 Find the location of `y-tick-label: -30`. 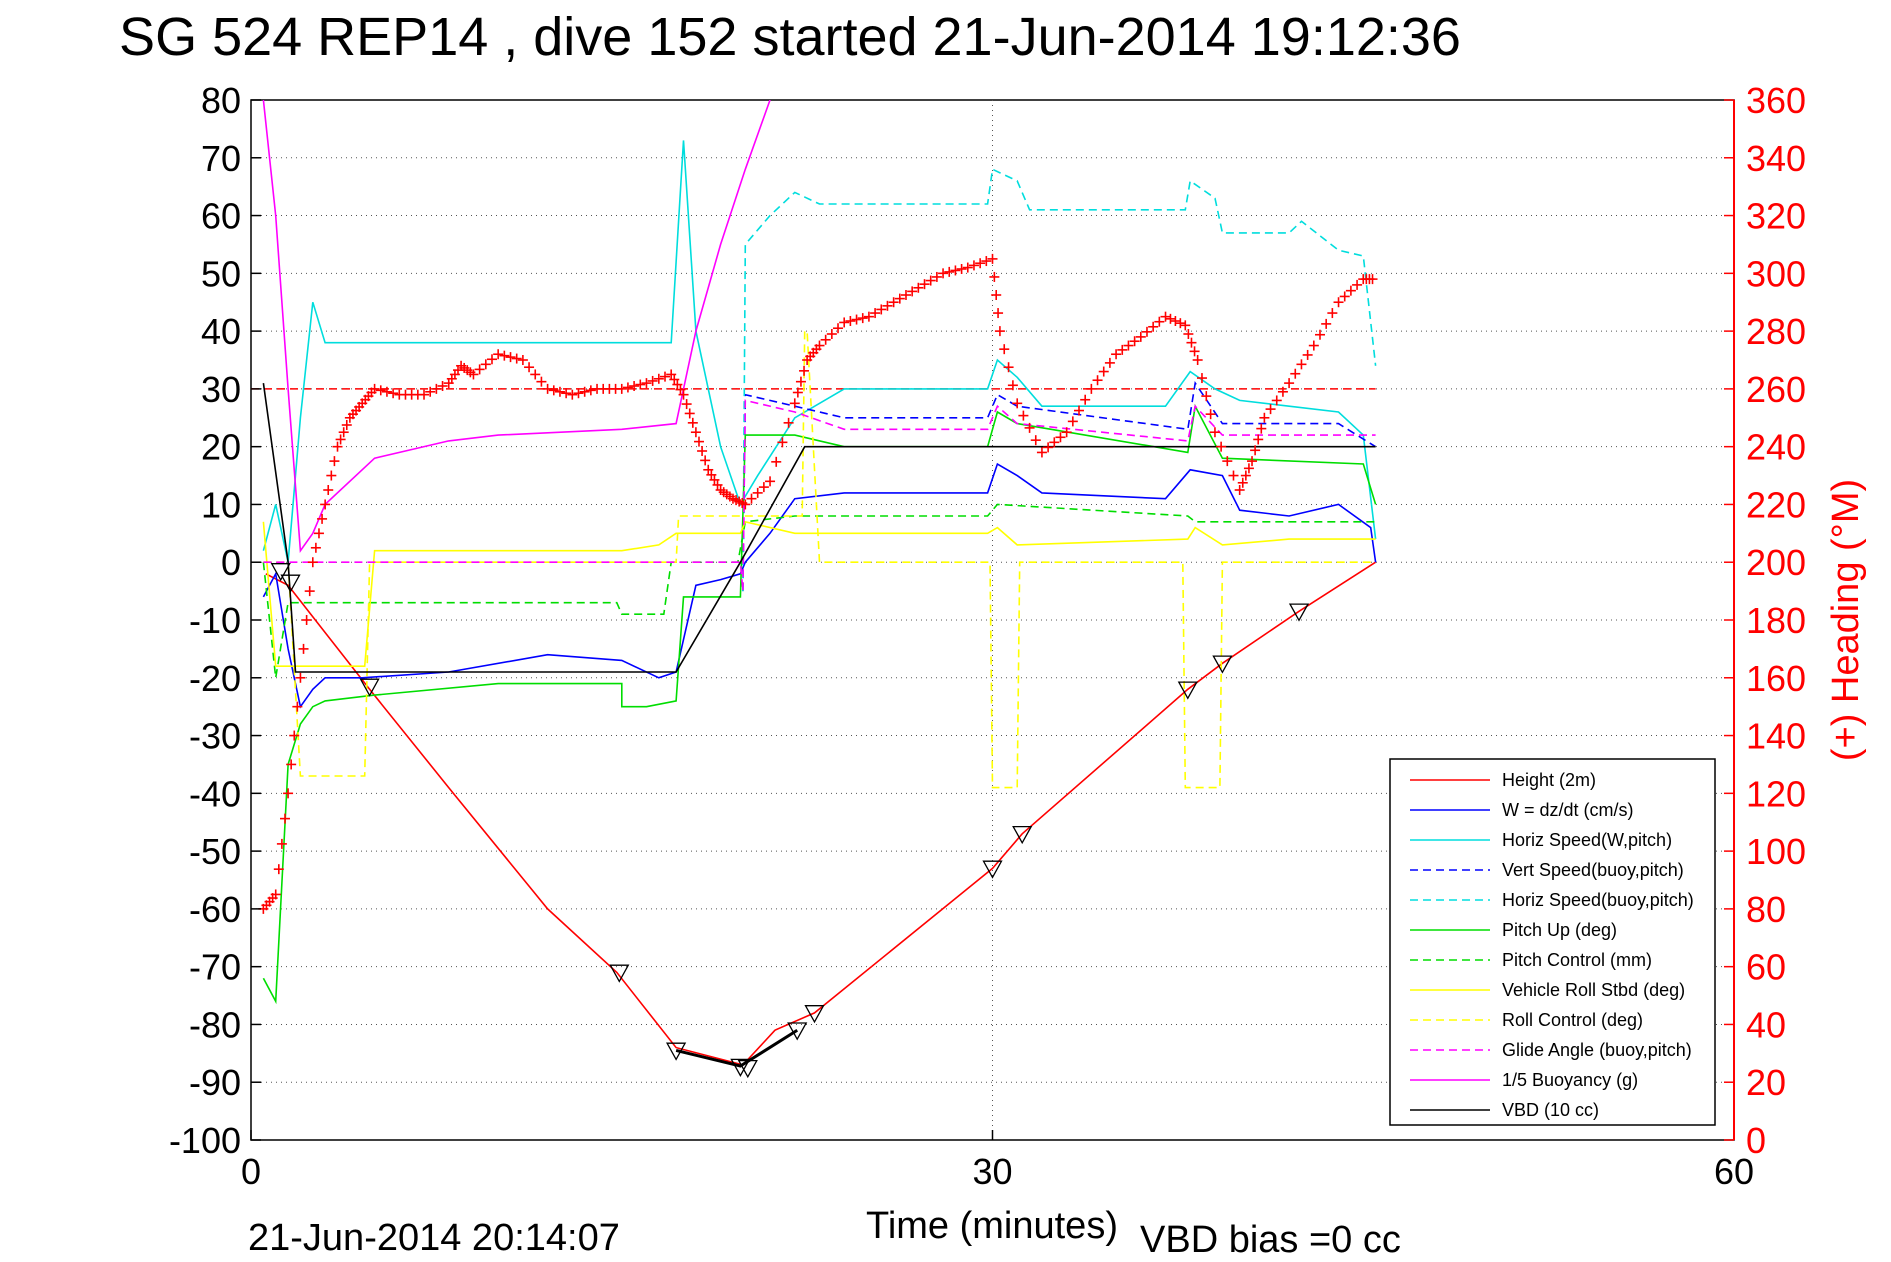

y-tick-label: -30 is located at coordinates (215, 736).